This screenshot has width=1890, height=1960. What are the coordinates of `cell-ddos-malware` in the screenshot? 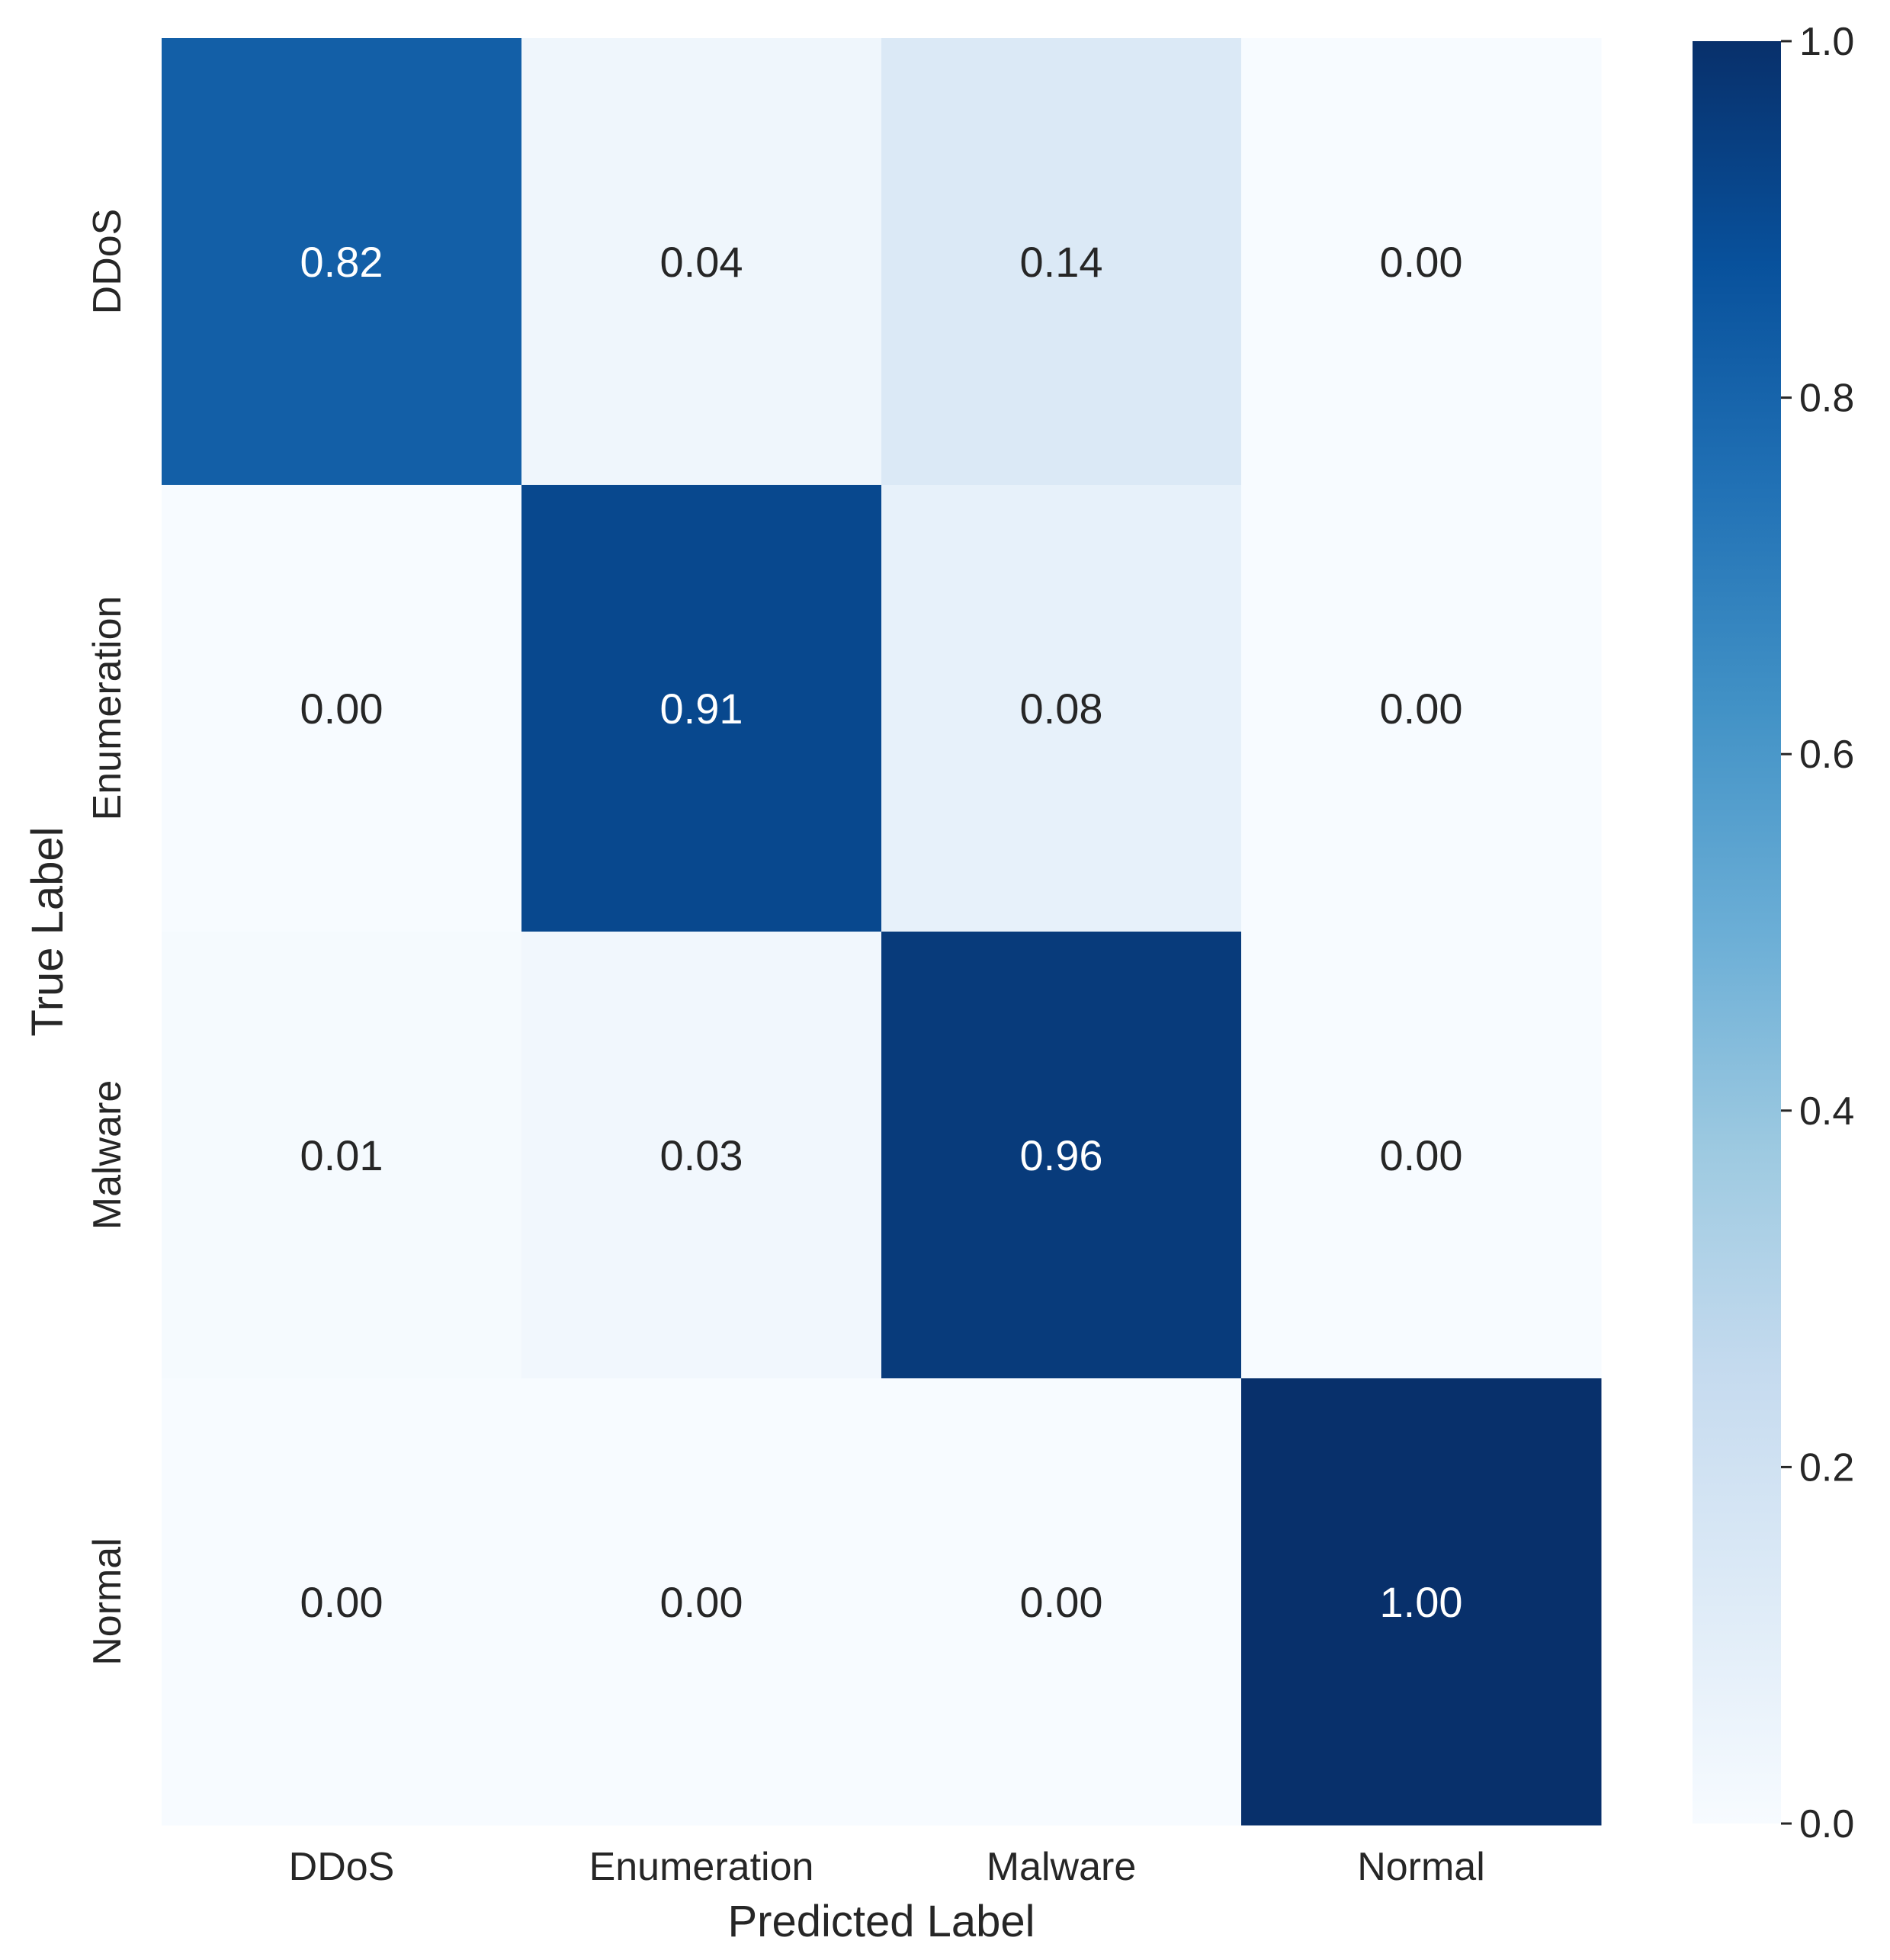 It's located at (1061, 262).